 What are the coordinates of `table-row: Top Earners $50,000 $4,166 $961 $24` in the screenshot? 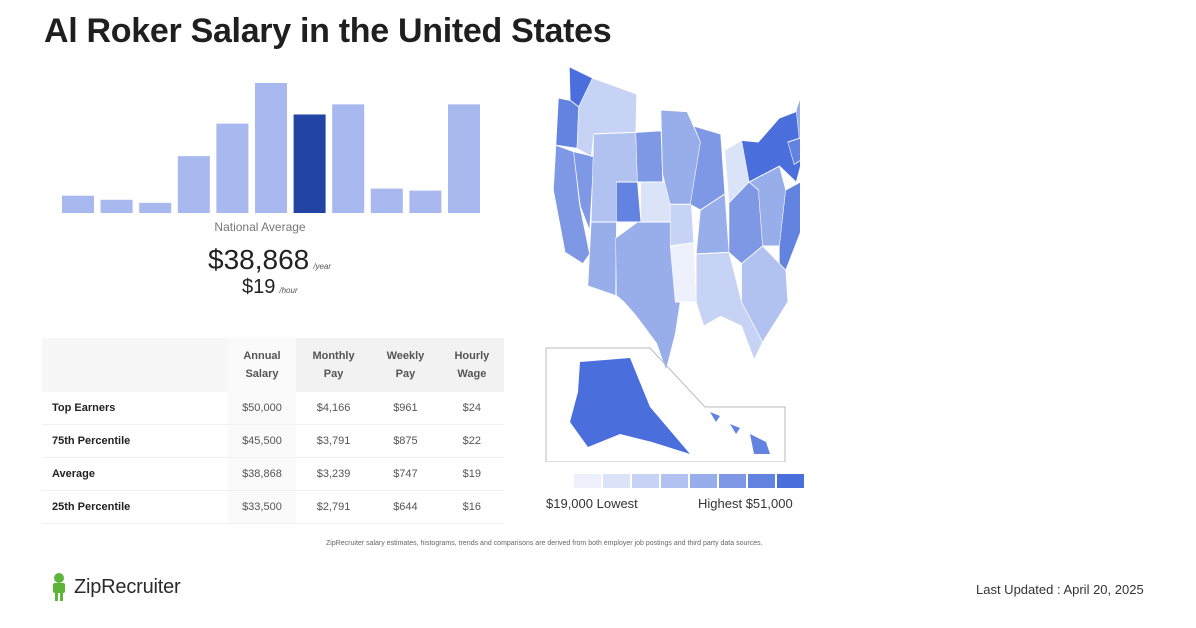 It's located at (273, 408).